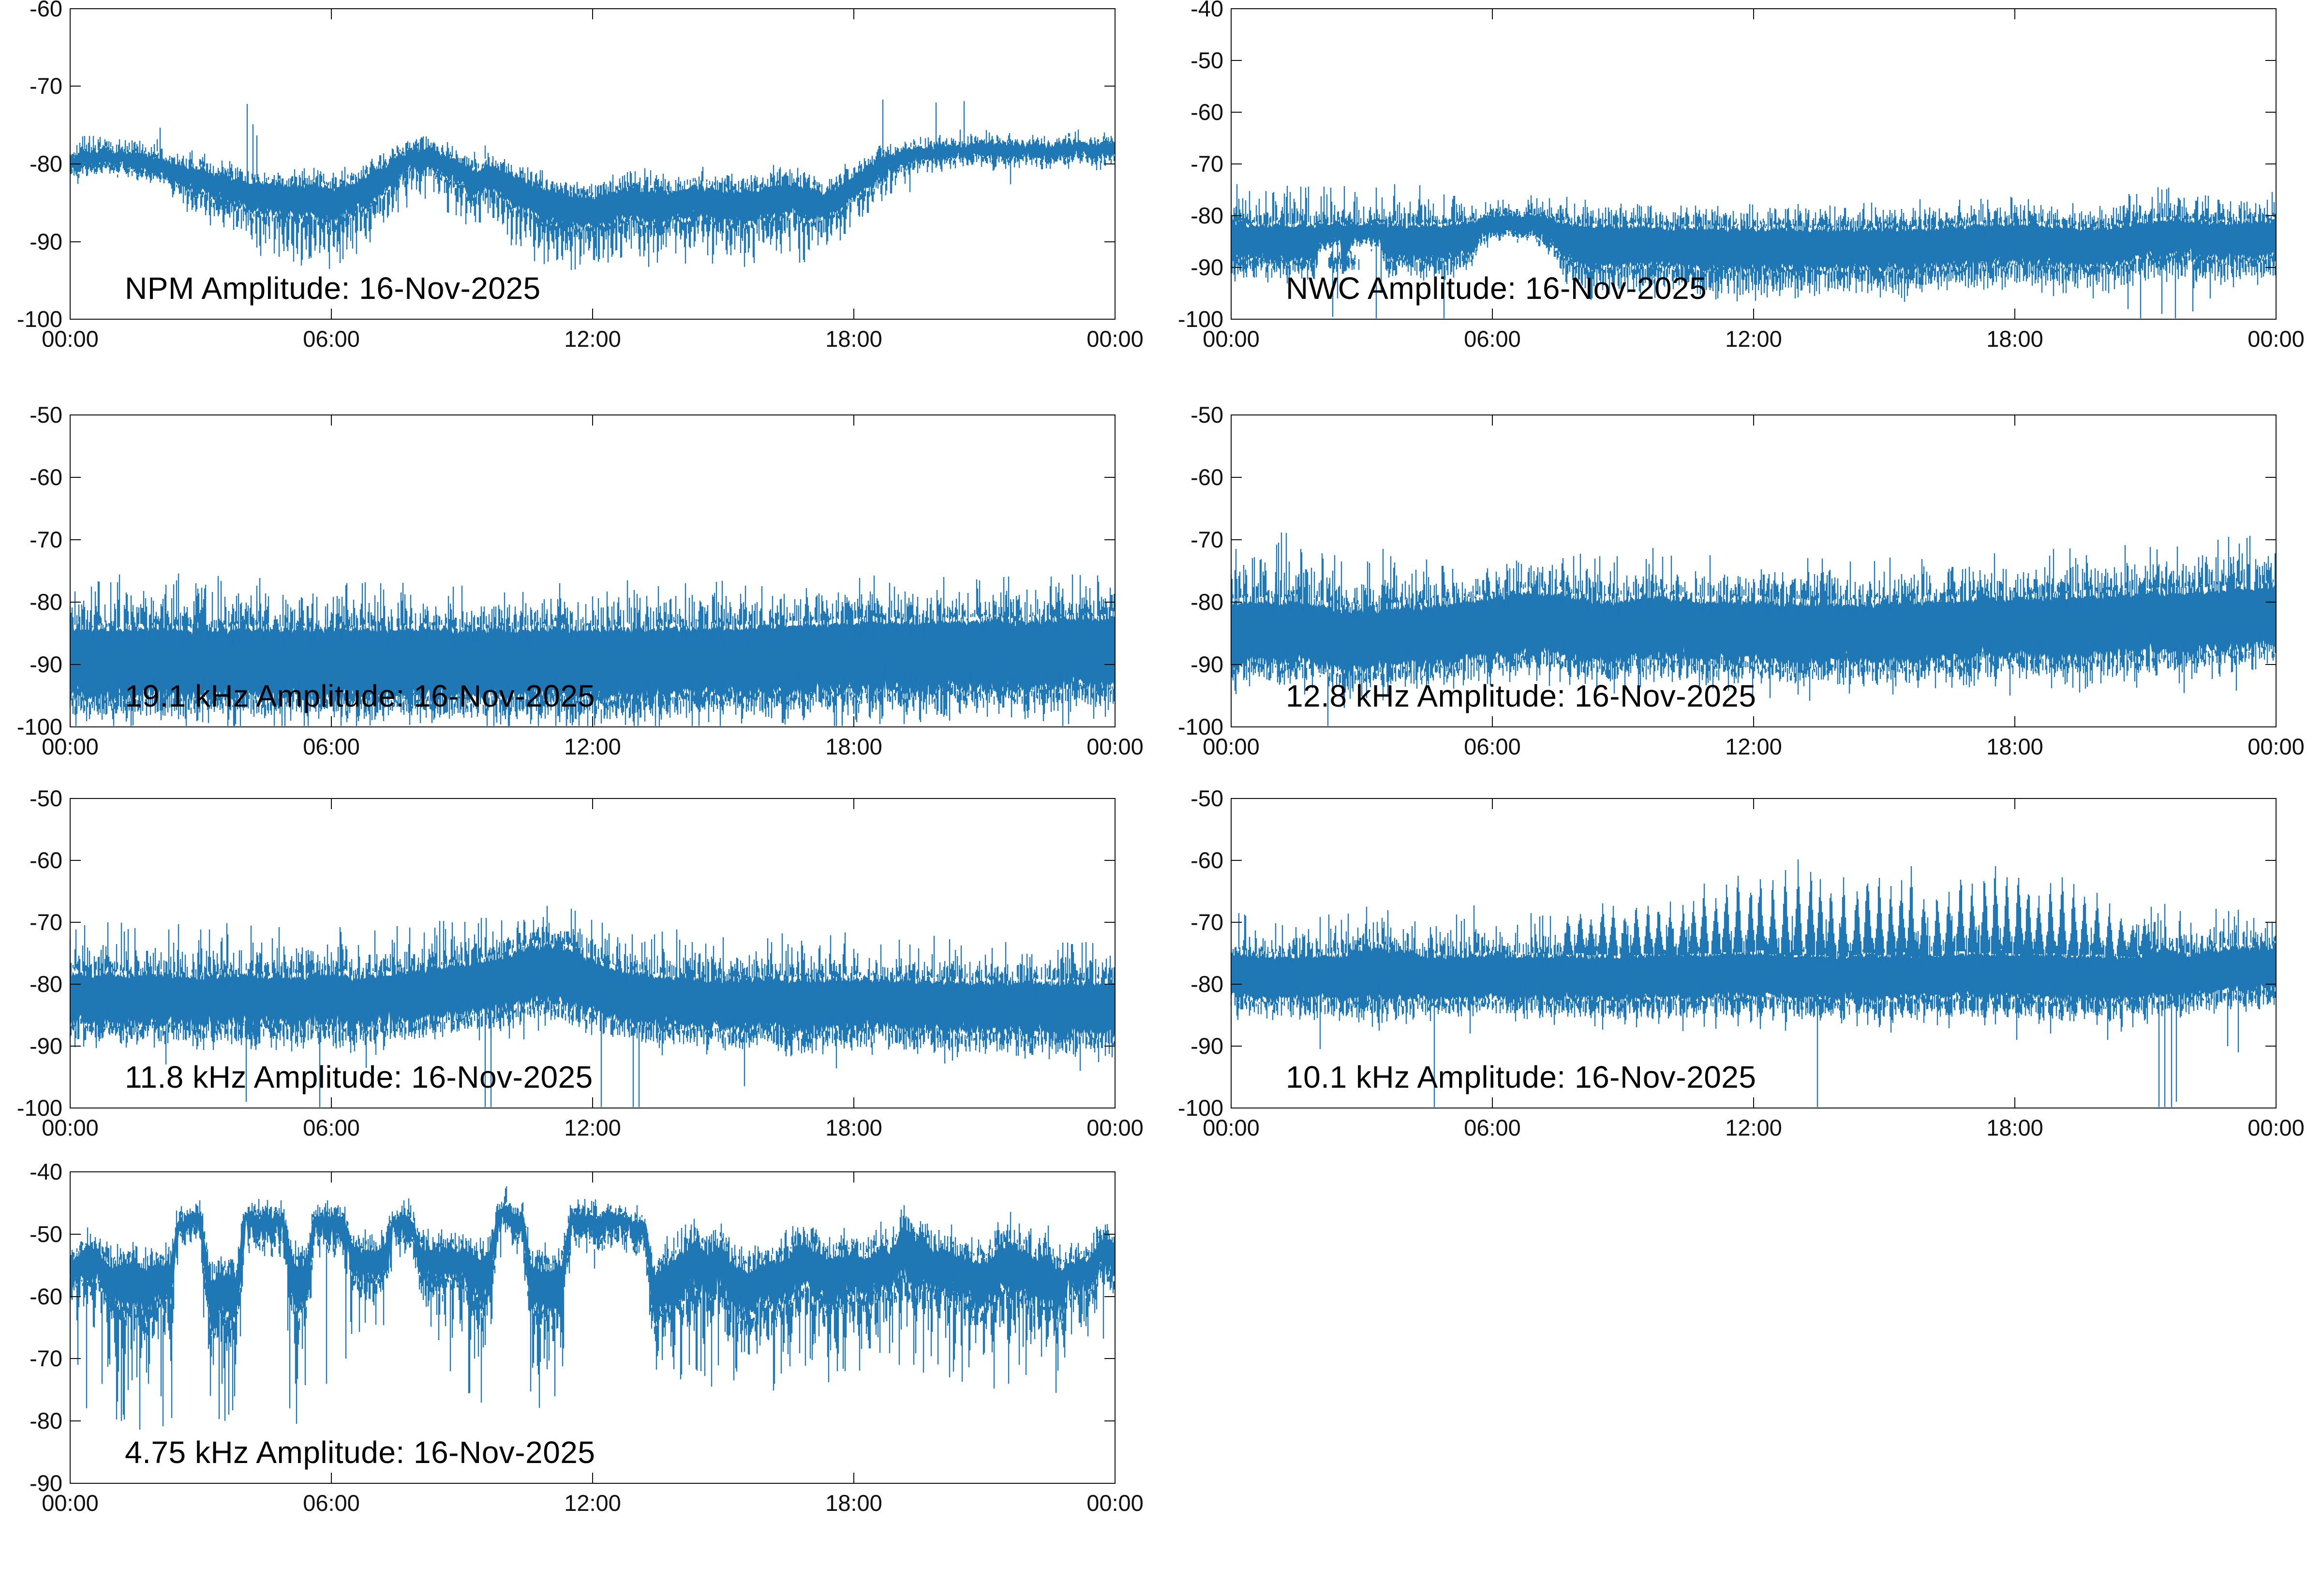  Describe the element at coordinates (360, 1452) in the screenshot. I see `svg-text:4.75 kHz Amplitude: 16-Nov-202: 4.75 kHz Amplitude: 16-Nov-2025` at that location.